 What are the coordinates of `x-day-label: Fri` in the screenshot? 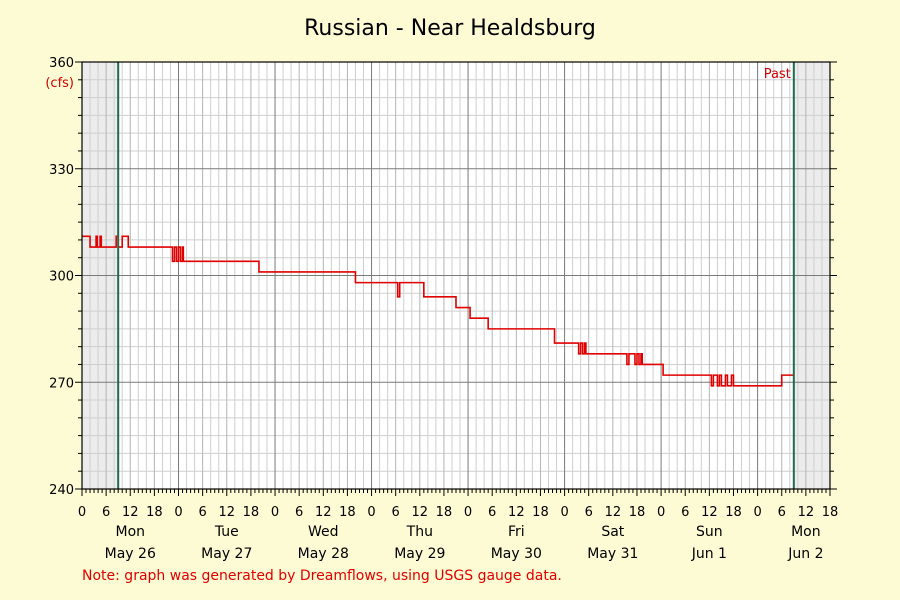 It's located at (516, 532).